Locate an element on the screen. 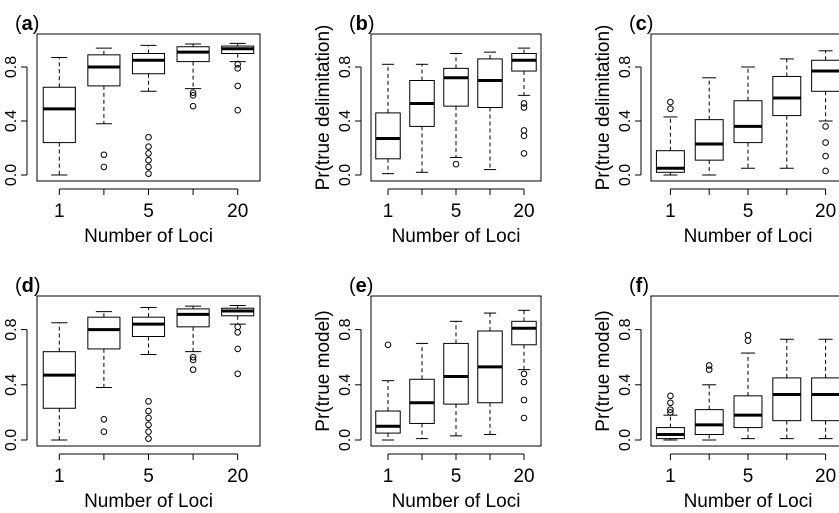 The width and height of the screenshot is (839, 513). panel-label: (a) is located at coordinates (27, 24).